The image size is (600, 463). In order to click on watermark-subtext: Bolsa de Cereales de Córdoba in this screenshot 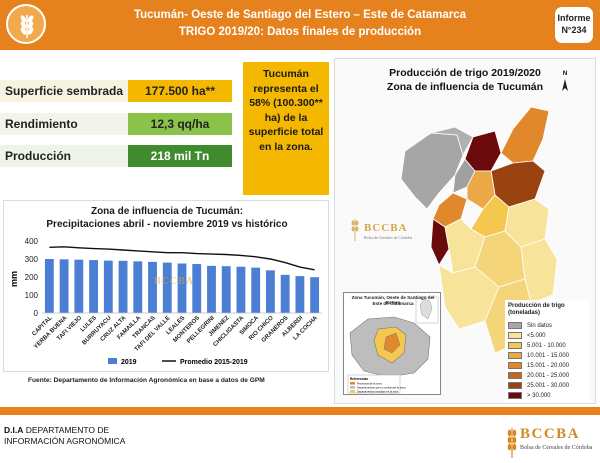, I will do `click(388, 237)`.